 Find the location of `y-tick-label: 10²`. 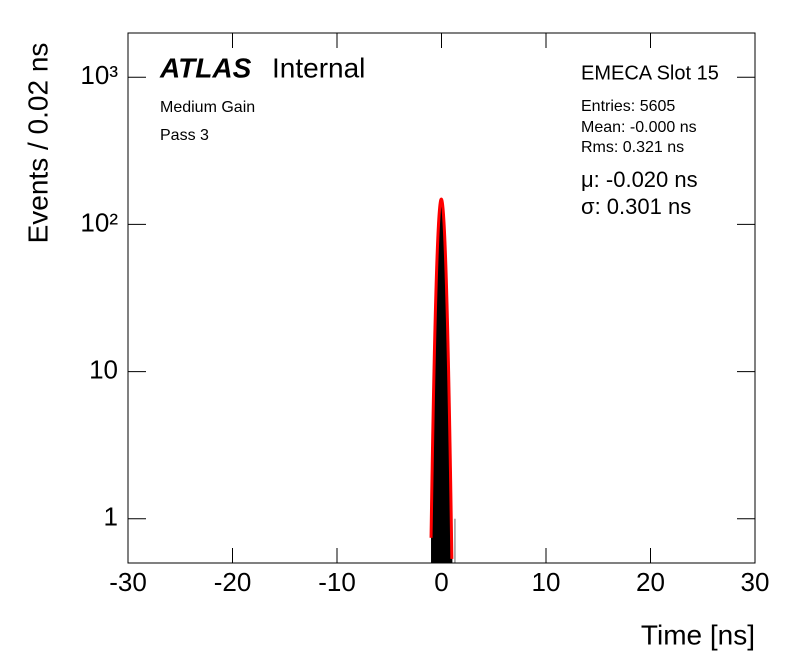

y-tick-label: 10² is located at coordinates (99, 222).